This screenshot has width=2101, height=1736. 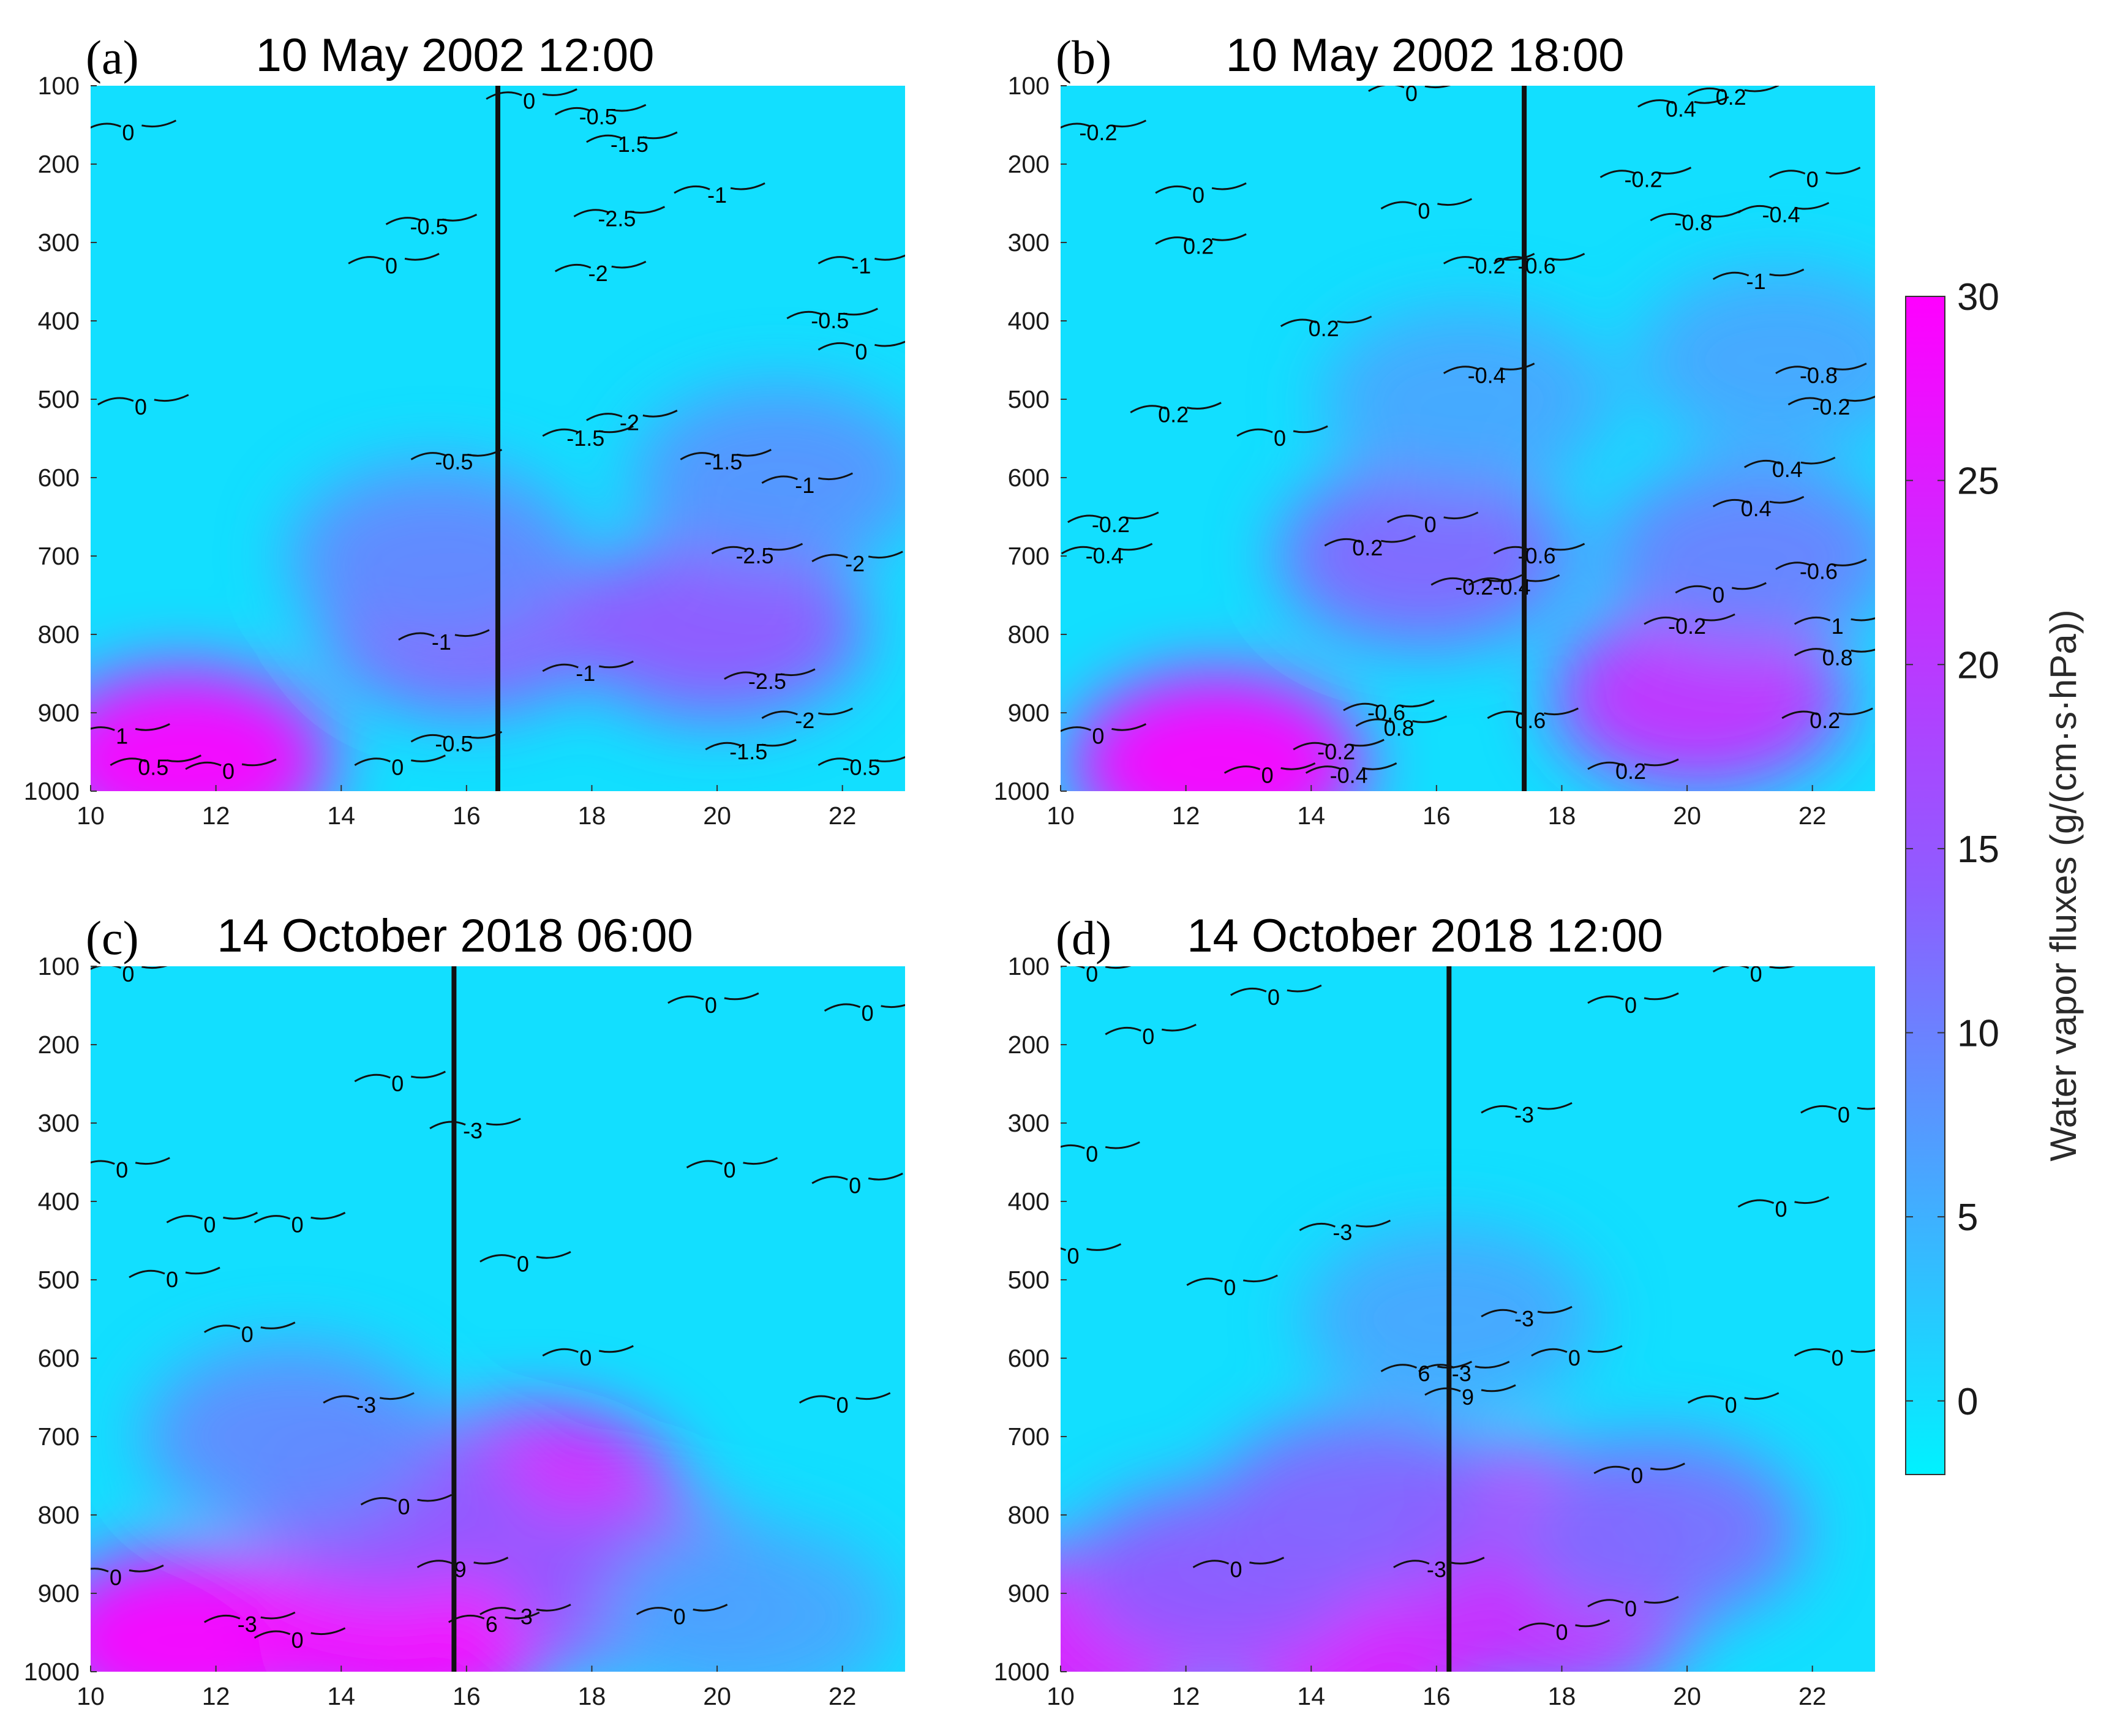 I want to click on contour-label: 6, so click(x=1424, y=1373).